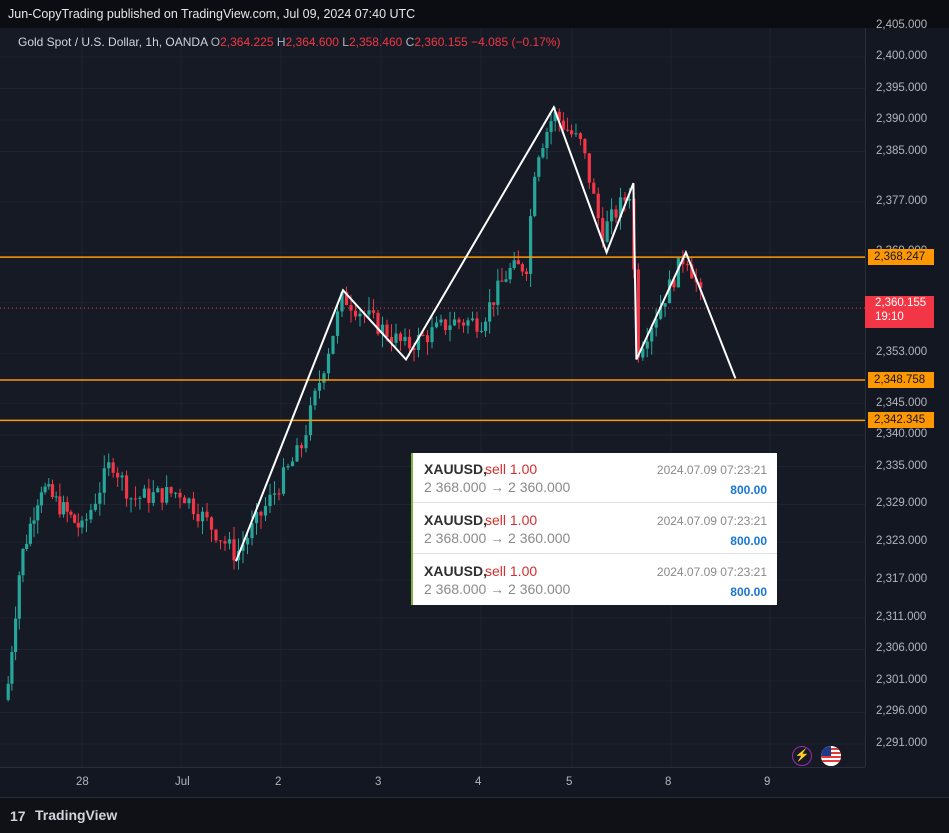  I want to click on footer-bar: 17 TradingView, so click(474, 815).